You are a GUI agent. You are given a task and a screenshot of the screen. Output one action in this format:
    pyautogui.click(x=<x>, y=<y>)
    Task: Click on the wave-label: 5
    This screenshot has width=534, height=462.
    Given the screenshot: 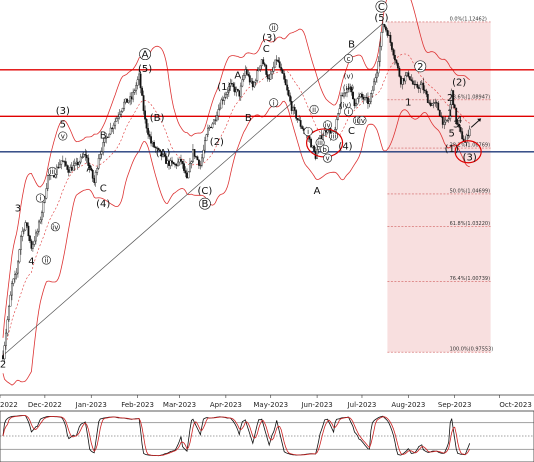 What is the action you would take?
    pyautogui.click(x=452, y=133)
    